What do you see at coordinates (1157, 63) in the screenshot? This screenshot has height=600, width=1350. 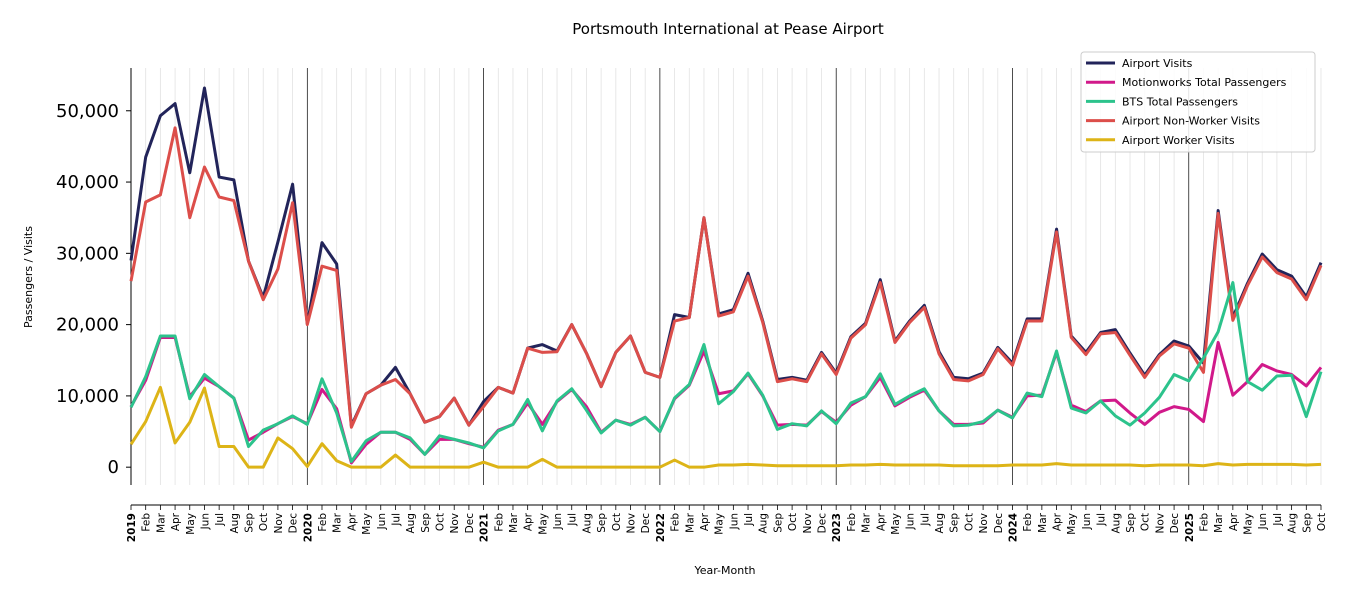 I see `legend-label: Airport Visits` at bounding box center [1157, 63].